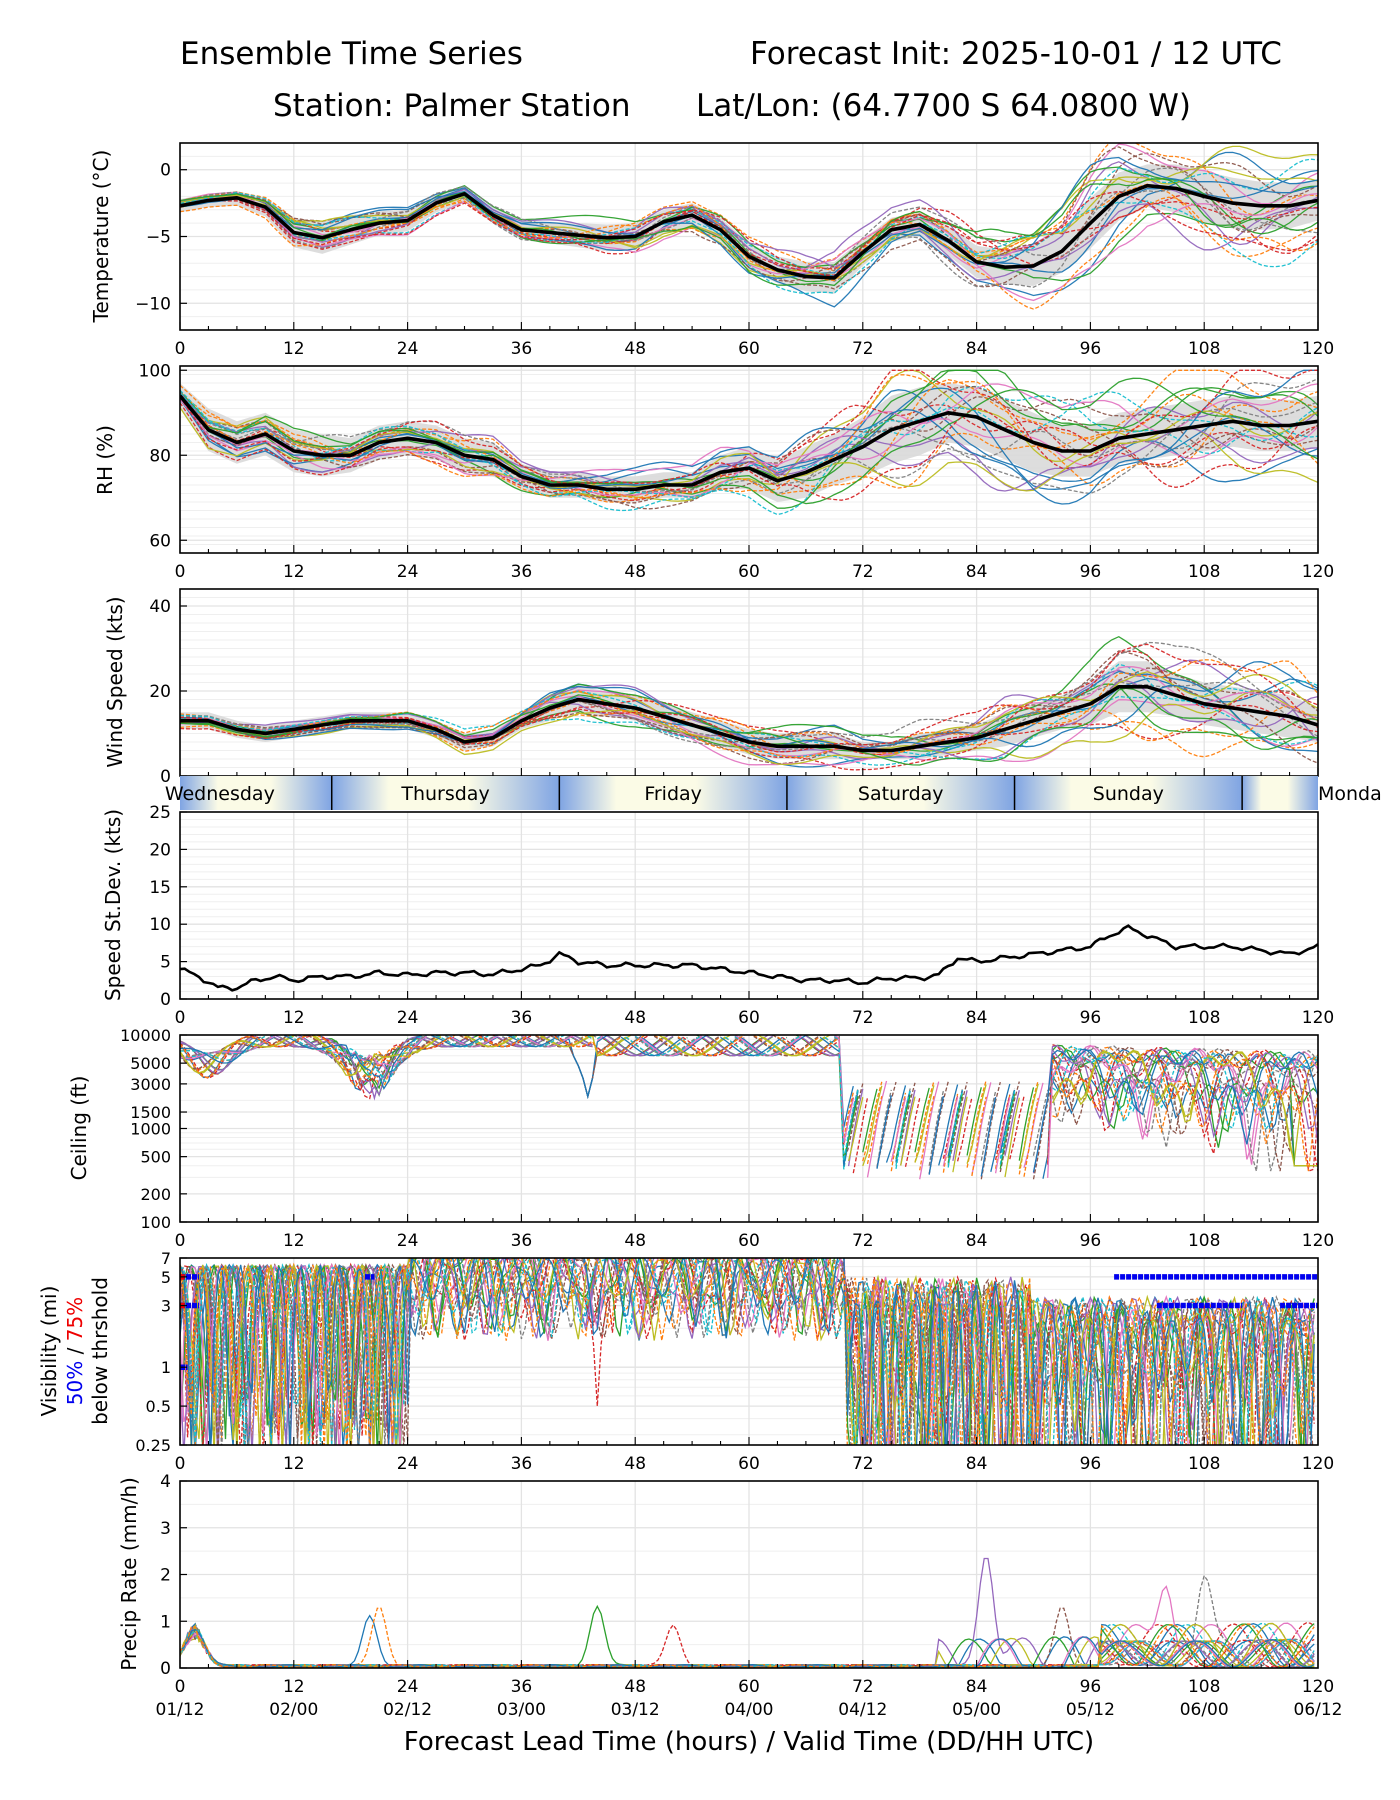 The height and width of the screenshot is (1800, 1400). I want to click on wind-ensemble-mean, so click(749, 719).